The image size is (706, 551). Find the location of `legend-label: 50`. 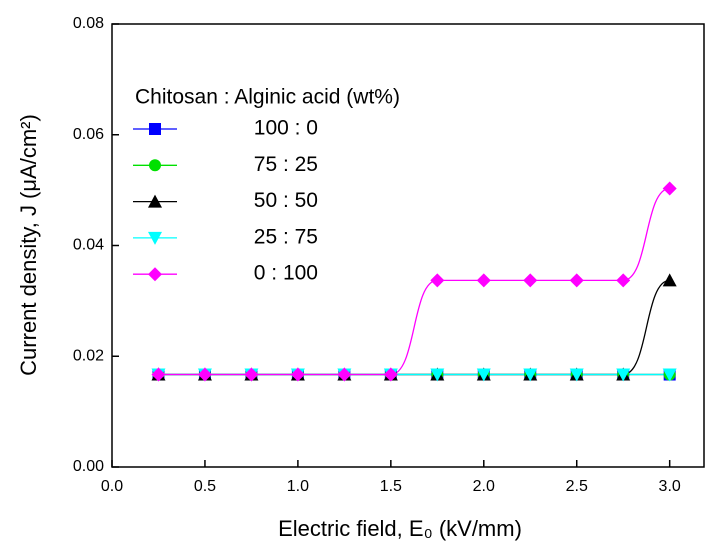

legend-label: 50 is located at coordinates (286, 200).